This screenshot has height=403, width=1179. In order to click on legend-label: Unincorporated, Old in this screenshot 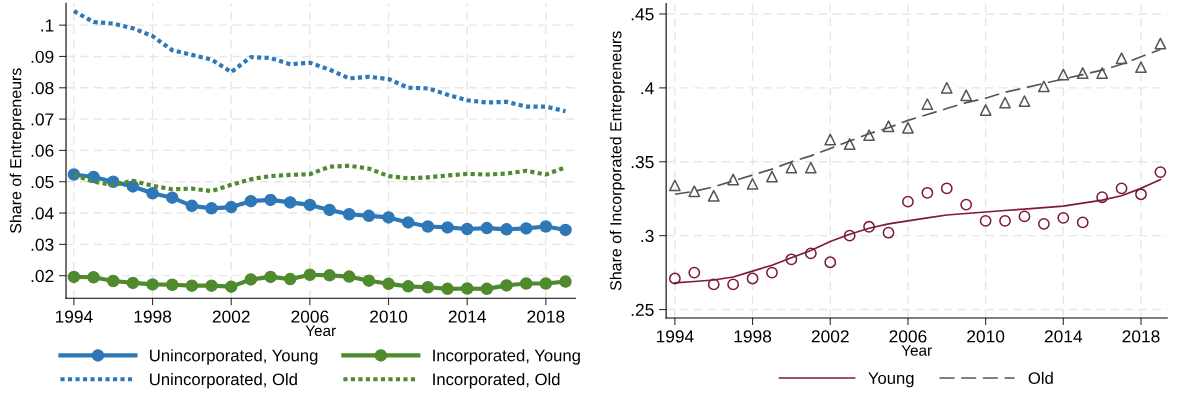, I will do `click(223, 381)`.